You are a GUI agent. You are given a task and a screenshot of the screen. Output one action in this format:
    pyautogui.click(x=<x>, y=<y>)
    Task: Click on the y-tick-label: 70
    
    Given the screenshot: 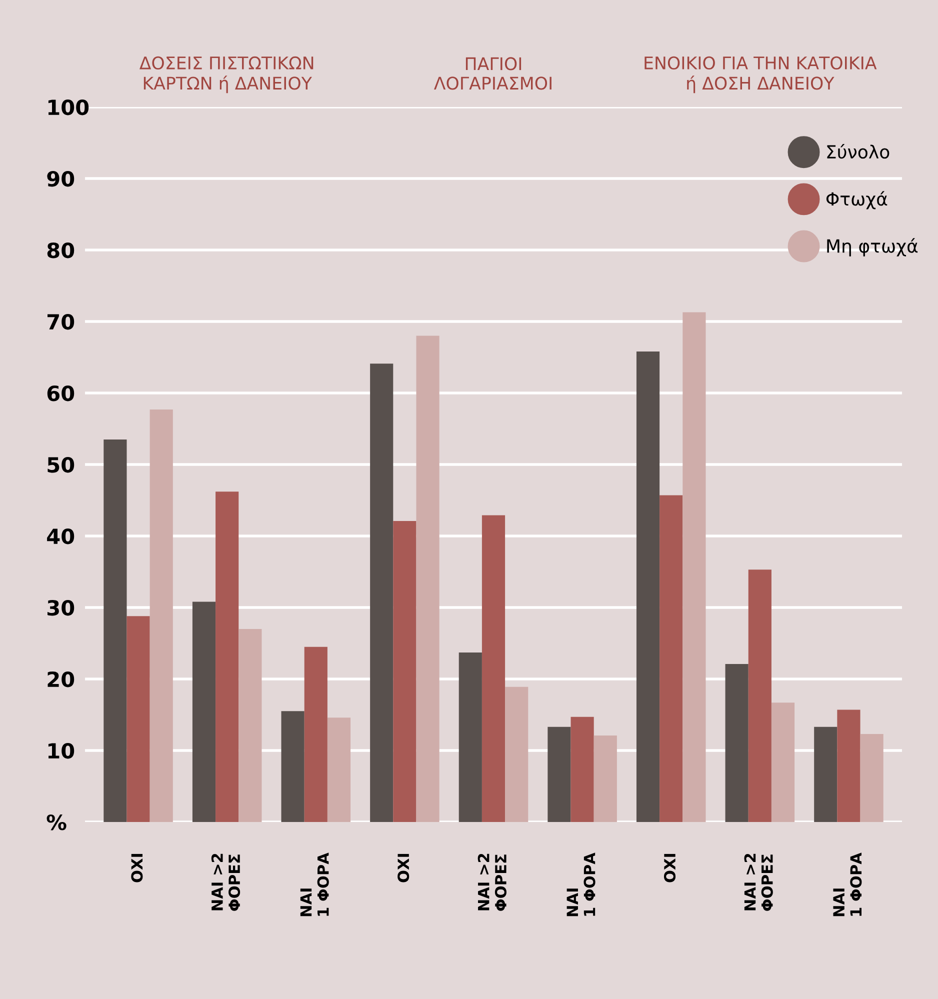 What is the action you would take?
    pyautogui.click(x=61, y=322)
    